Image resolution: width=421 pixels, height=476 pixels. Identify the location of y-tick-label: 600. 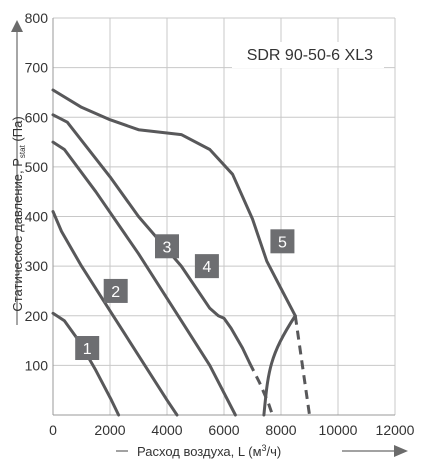
(37, 117).